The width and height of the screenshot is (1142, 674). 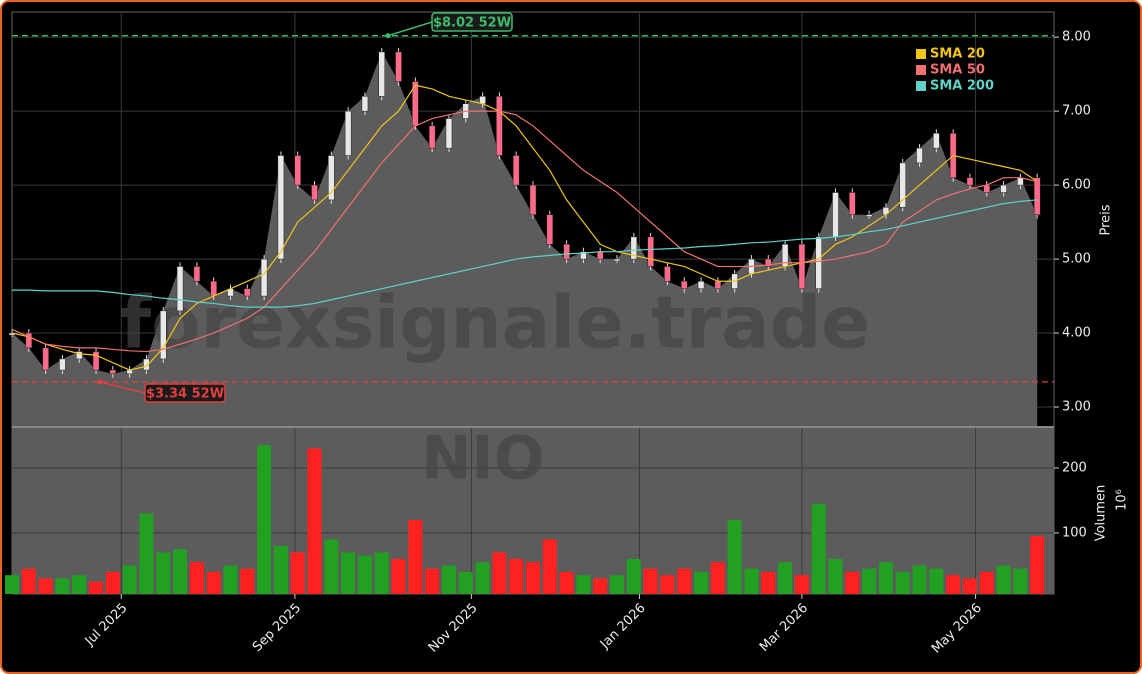 I want to click on annotation-label: $8.02 52W, so click(x=472, y=23).